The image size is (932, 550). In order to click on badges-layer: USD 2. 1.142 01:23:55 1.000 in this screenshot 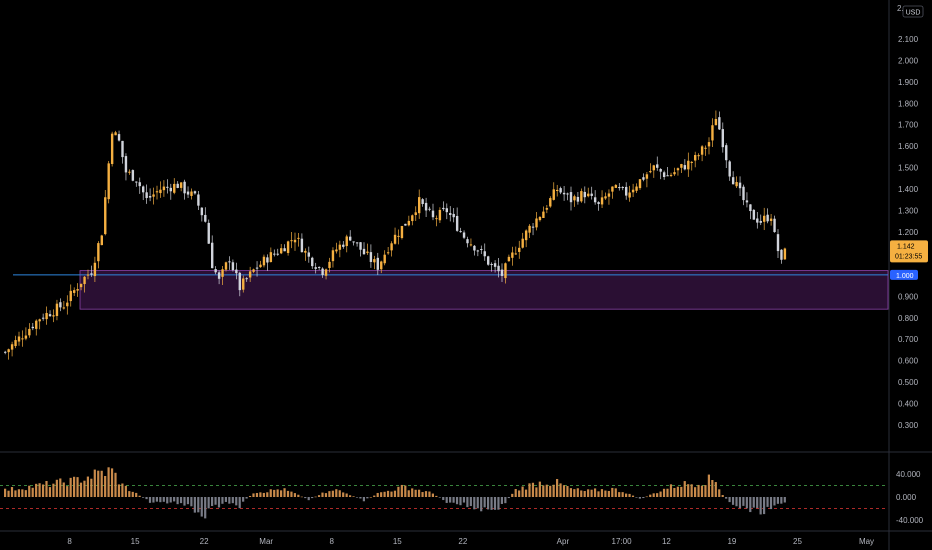, I will do `click(909, 142)`.